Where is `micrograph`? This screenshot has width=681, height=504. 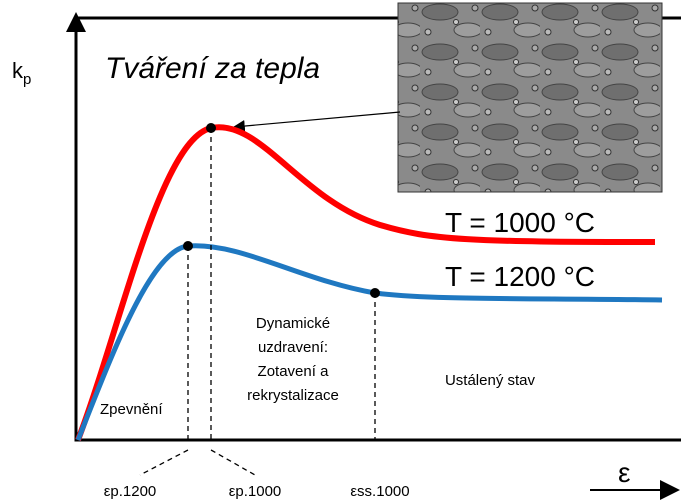 micrograph is located at coordinates (530, 97).